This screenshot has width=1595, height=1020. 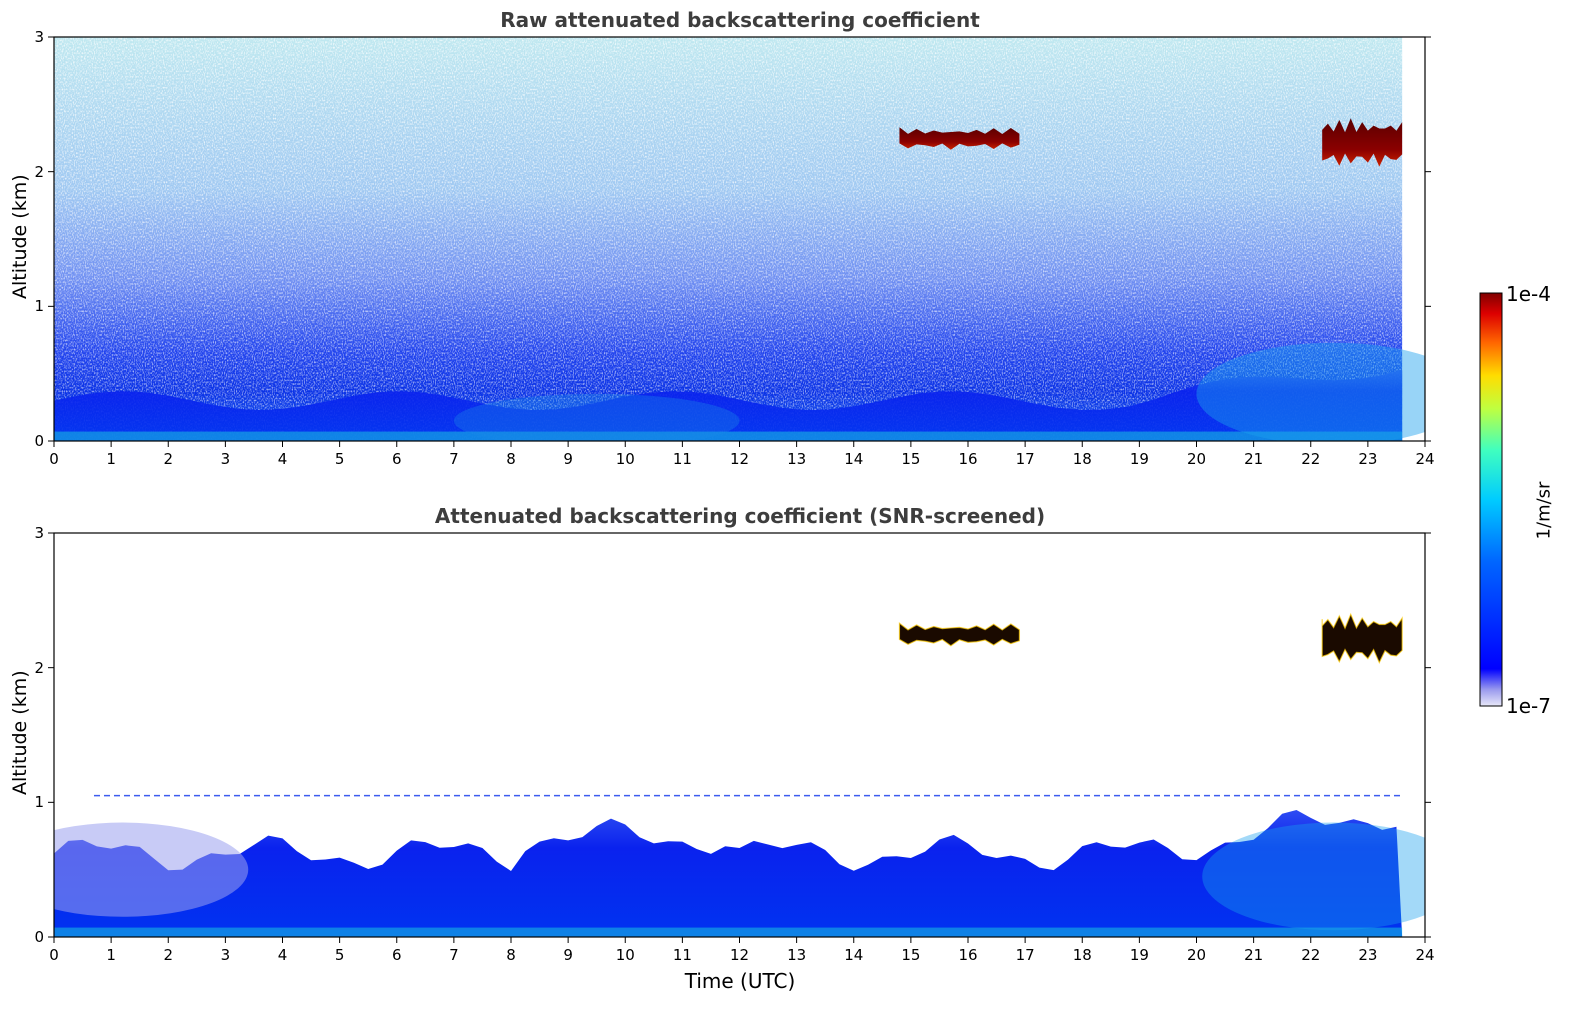 I want to click on colorbar-gradient, so click(x=1491, y=499).